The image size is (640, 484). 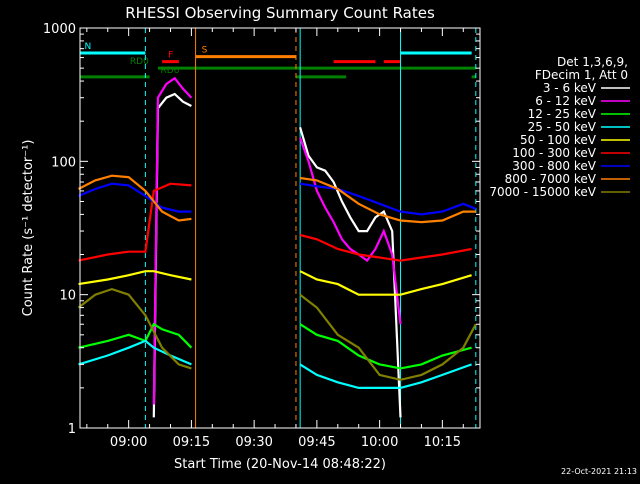 I want to click on x-tick-label-2: 09:30, so click(x=253, y=442).